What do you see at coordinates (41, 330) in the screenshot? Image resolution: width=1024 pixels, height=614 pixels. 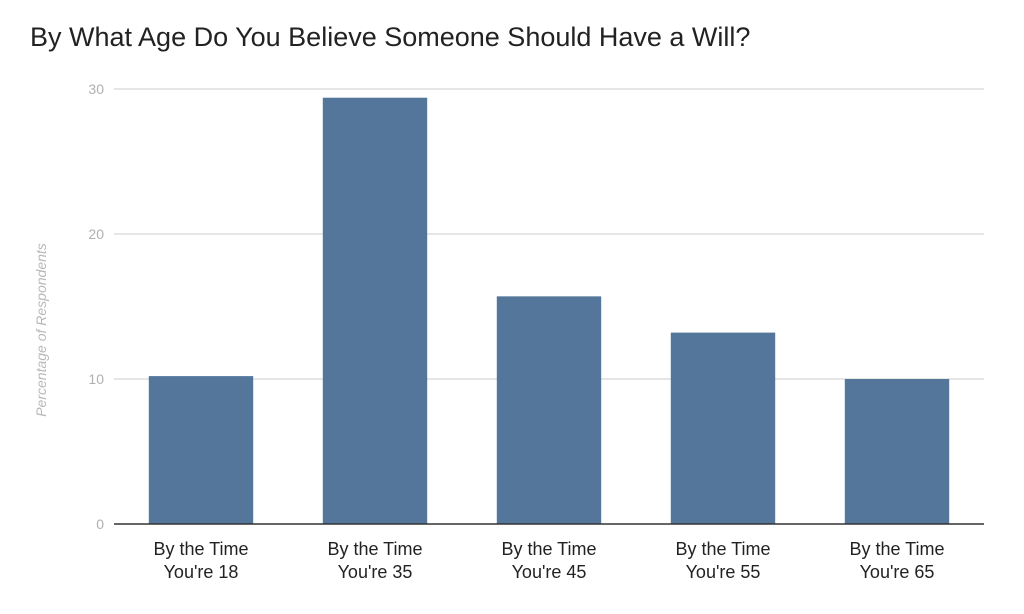 I see `y-axis-title: Percentage of Respondents` at bounding box center [41, 330].